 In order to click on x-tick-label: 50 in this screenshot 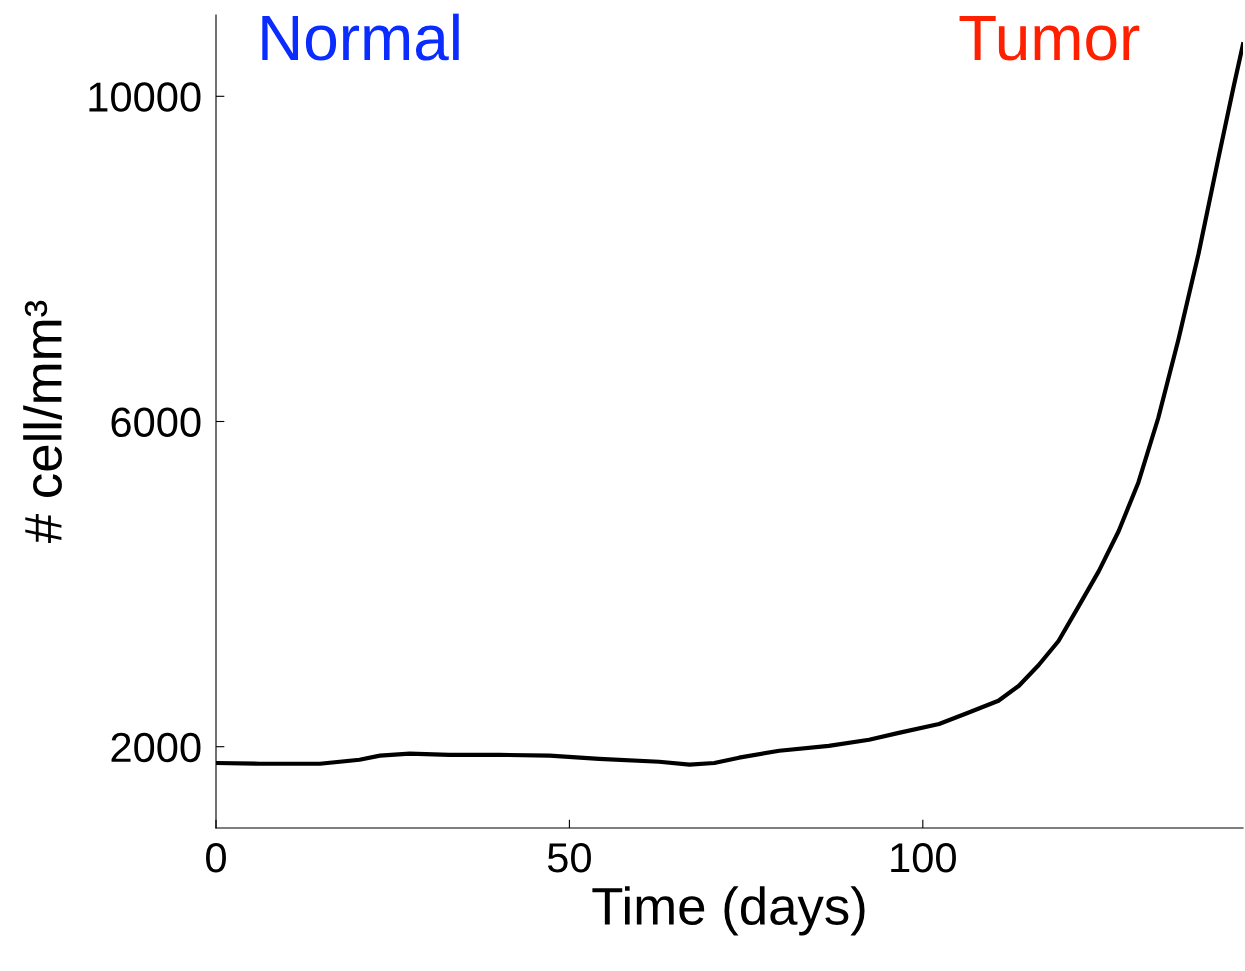, I will do `click(569, 857)`.